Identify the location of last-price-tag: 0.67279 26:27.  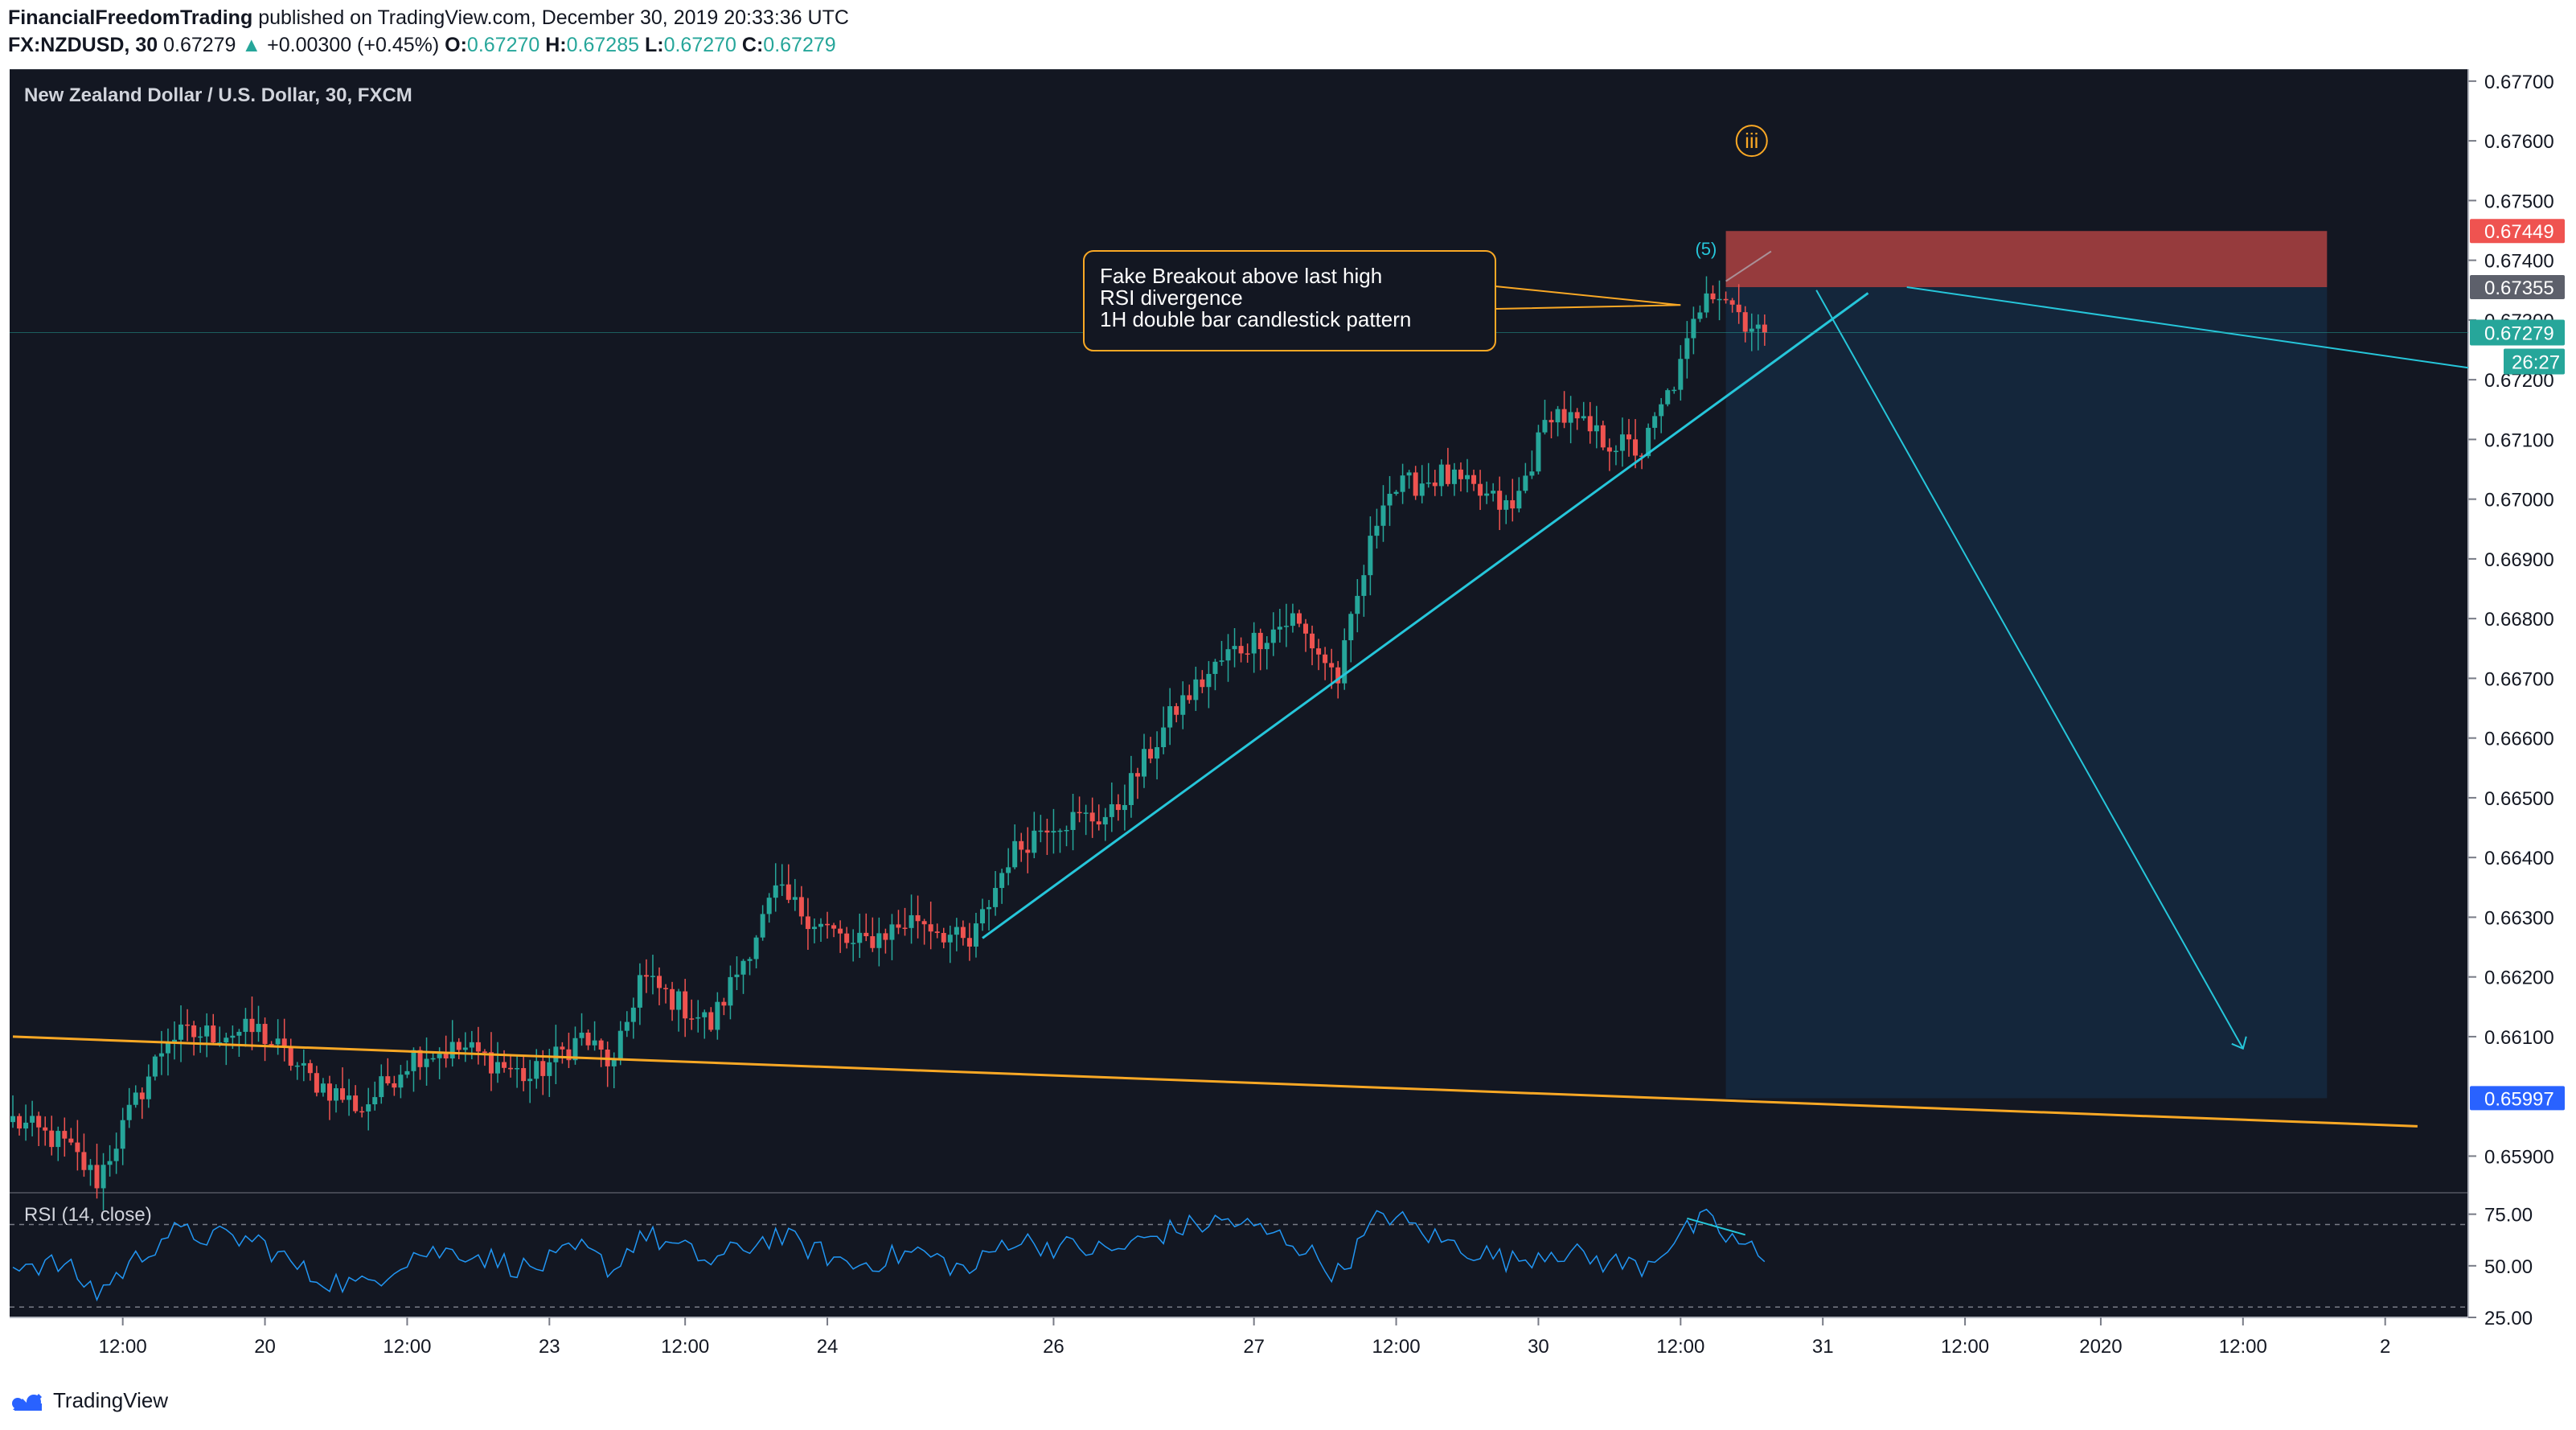
(2518, 347).